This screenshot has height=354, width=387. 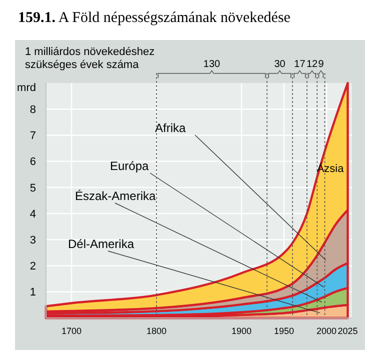 What do you see at coordinates (90, 58) in the screenshot?
I see `text: 1 milliárdos növekedéshez szükséges évek száma` at bounding box center [90, 58].